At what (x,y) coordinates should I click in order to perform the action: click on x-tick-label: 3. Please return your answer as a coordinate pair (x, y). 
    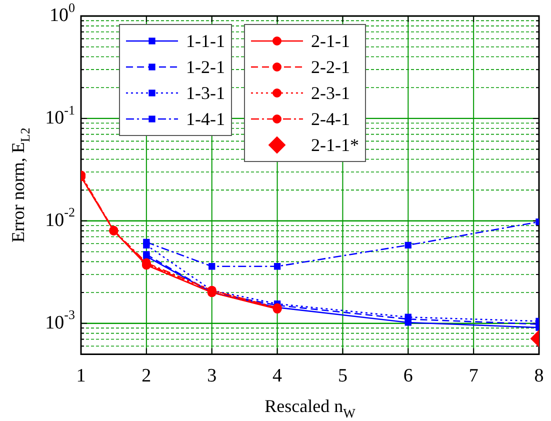
    Looking at the image, I should click on (212, 376).